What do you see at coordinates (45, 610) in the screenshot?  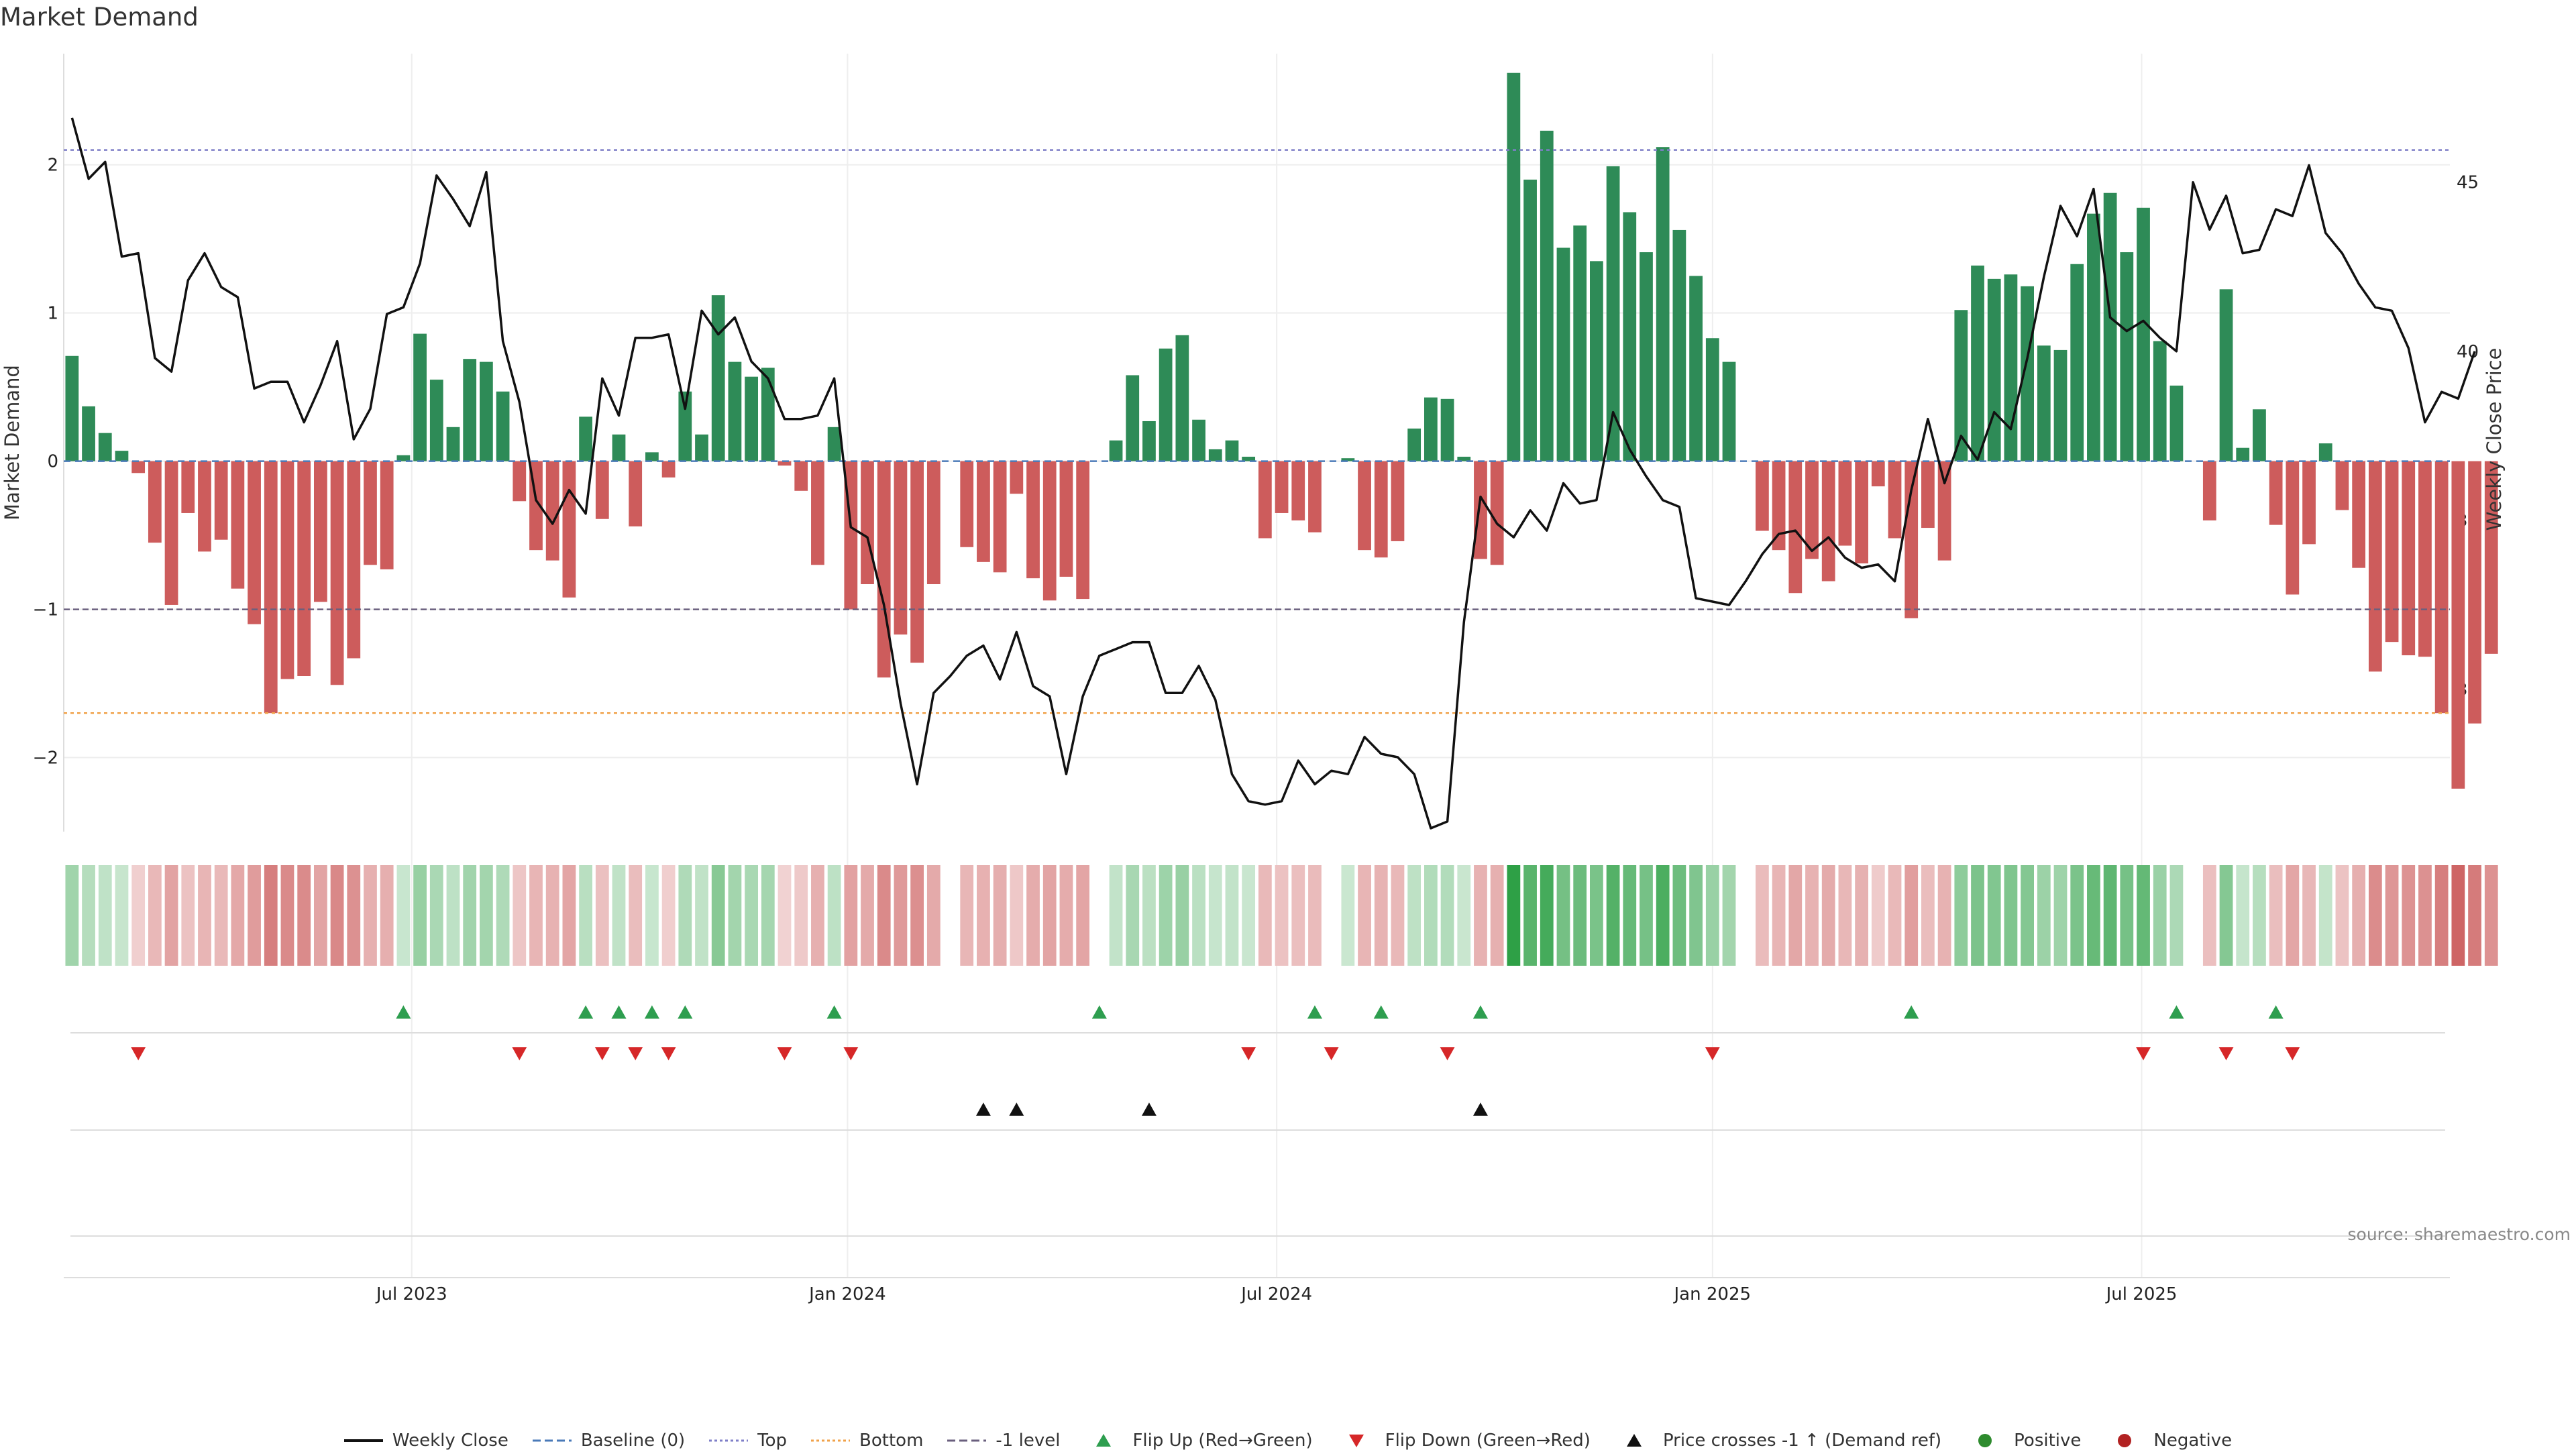 I see `y-left-tick-label: −1` at bounding box center [45, 610].